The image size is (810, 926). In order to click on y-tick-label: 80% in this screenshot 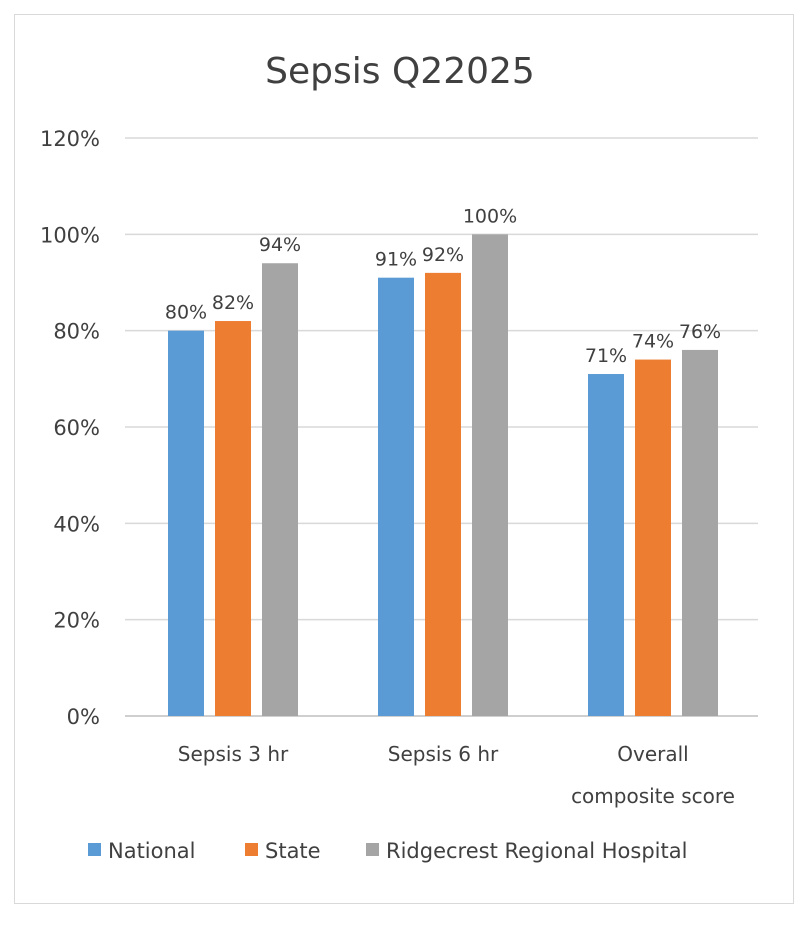, I will do `click(76, 332)`.